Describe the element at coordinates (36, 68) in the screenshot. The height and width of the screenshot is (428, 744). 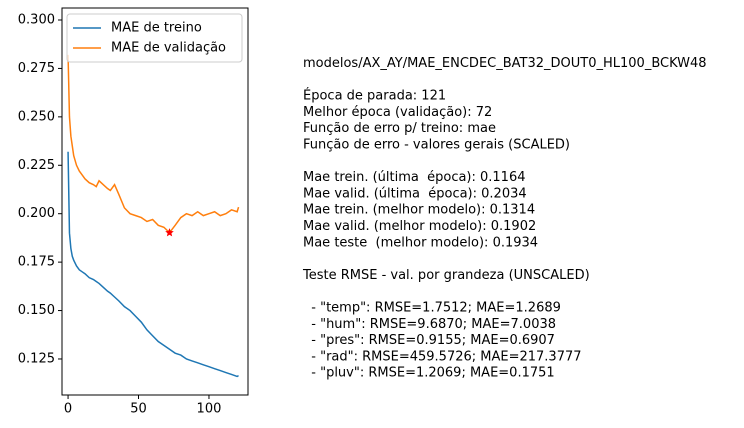
I see `y-tick-label: 0.275` at that location.